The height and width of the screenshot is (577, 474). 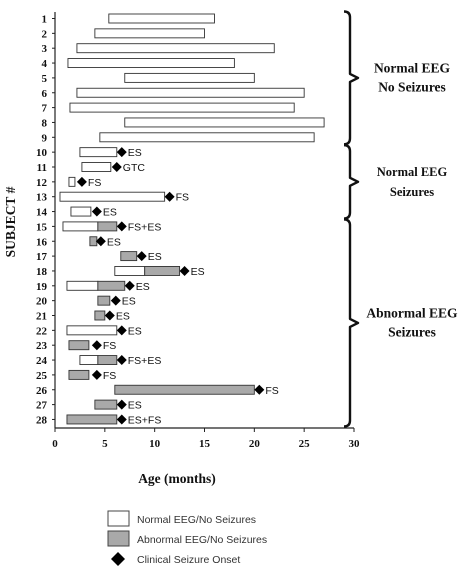 I want to click on y-tick-label: 20, so click(x=42, y=302).